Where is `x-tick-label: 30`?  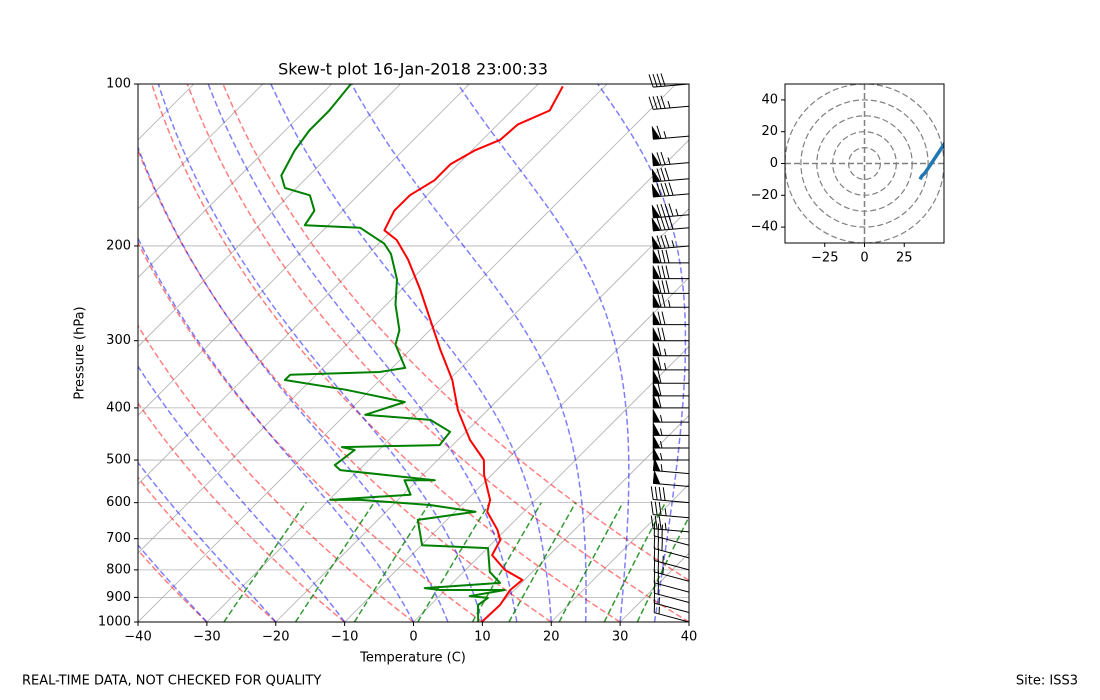 x-tick-label: 30 is located at coordinates (620, 637).